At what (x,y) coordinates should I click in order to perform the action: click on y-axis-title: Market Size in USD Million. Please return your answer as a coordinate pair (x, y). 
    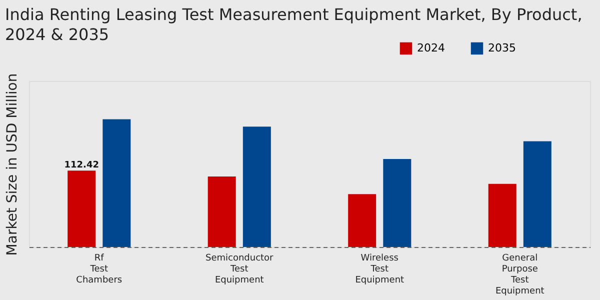
    Looking at the image, I should click on (12, 164).